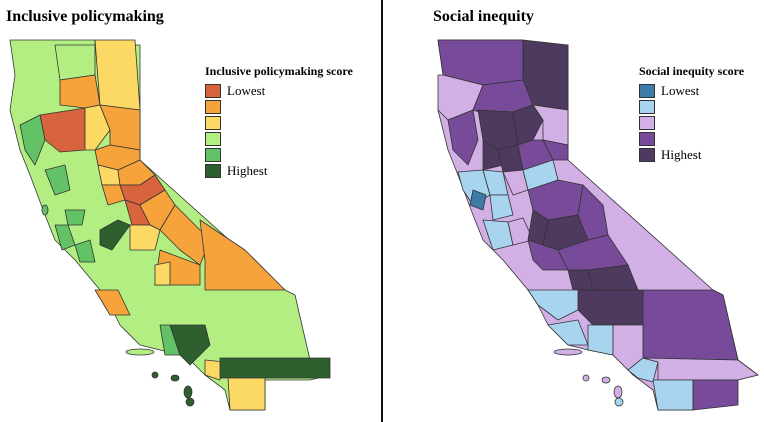 Image resolution: width=764 pixels, height=422 pixels. What do you see at coordinates (85, 16) in the screenshot?
I see `left-panel-title: Inclusive policymaking` at bounding box center [85, 16].